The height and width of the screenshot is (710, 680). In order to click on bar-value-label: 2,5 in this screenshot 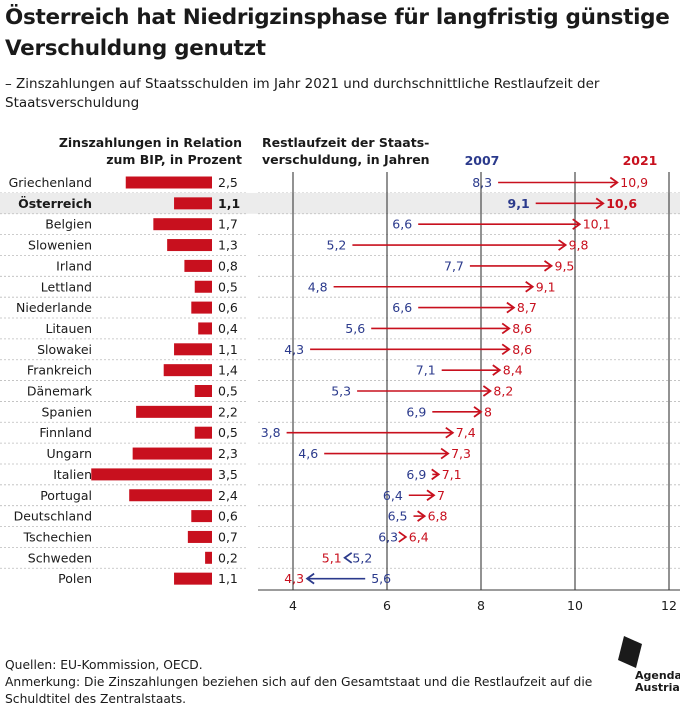, I will do `click(228, 182)`.